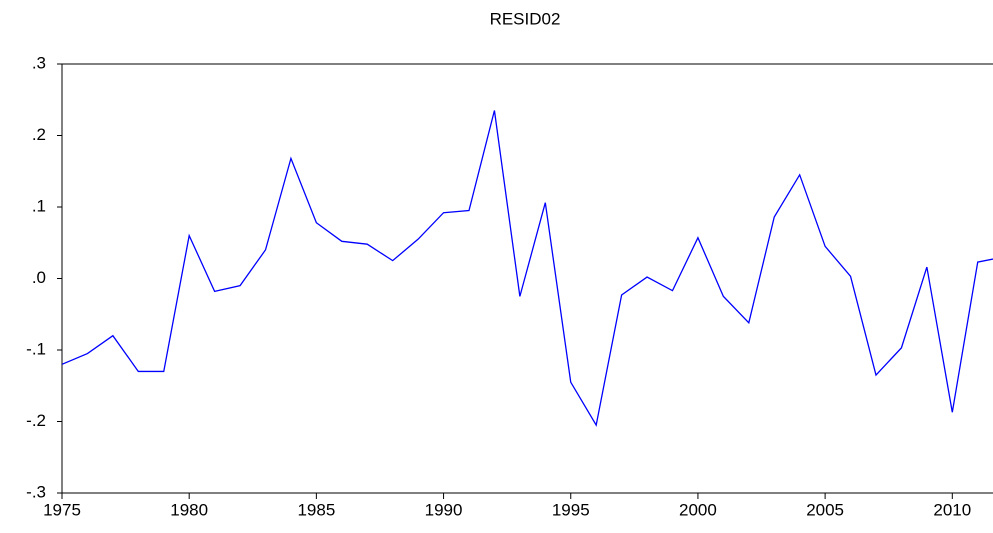 This screenshot has height=533, width=993. What do you see at coordinates (316, 509) in the screenshot?
I see `x-tick-label: 1985` at bounding box center [316, 509].